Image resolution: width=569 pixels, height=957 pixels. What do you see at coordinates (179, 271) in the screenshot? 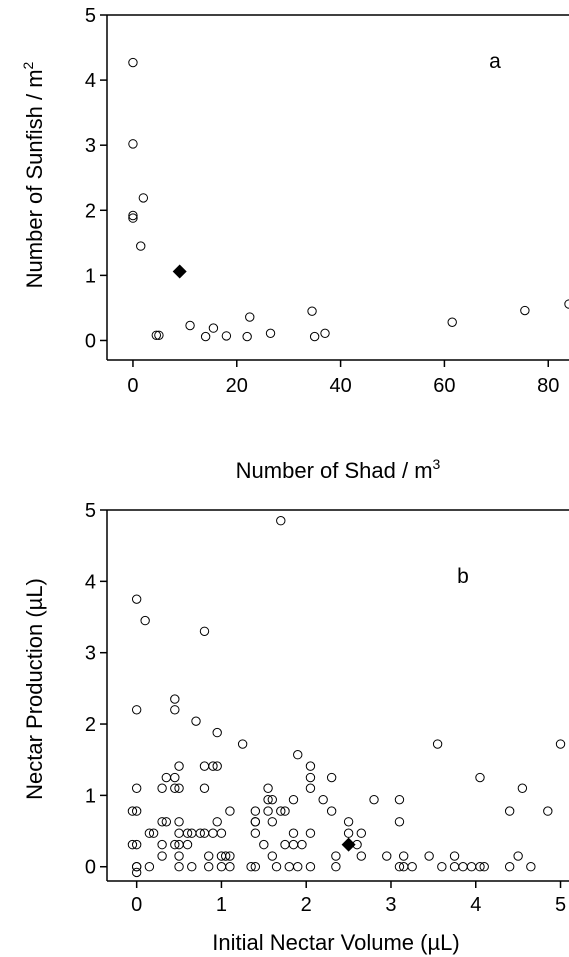
I see `highlight-point` at bounding box center [179, 271].